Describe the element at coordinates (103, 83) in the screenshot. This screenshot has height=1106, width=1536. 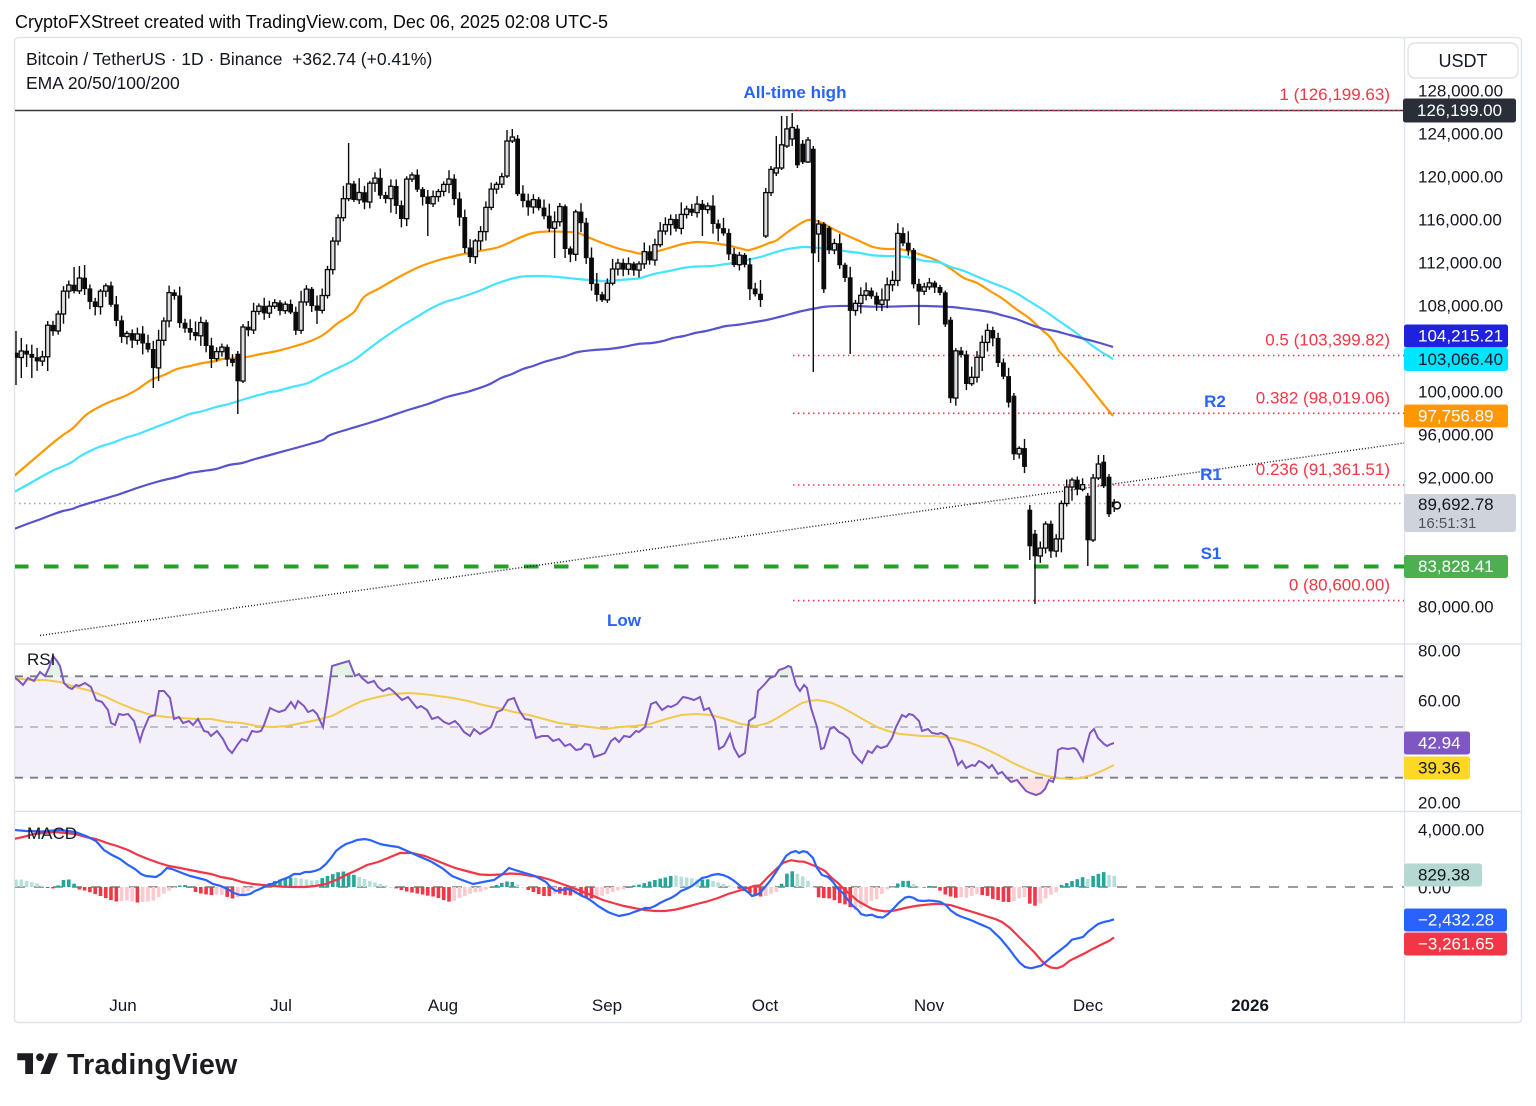
I see `svg-text: EMA 20/50/100/200` at that location.